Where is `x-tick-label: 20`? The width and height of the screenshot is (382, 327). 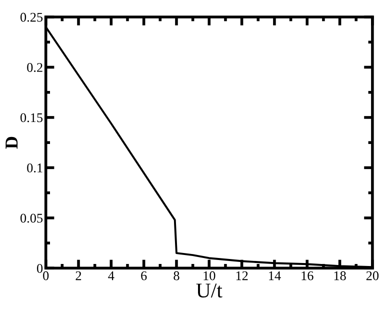
x-tick-label: 20 is located at coordinates (372, 275).